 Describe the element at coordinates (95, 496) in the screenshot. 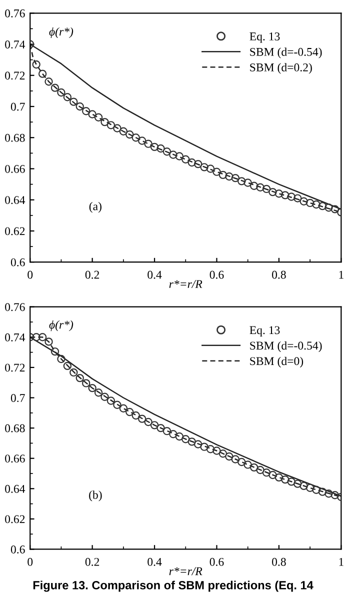

I see `annotation: (b)` at that location.